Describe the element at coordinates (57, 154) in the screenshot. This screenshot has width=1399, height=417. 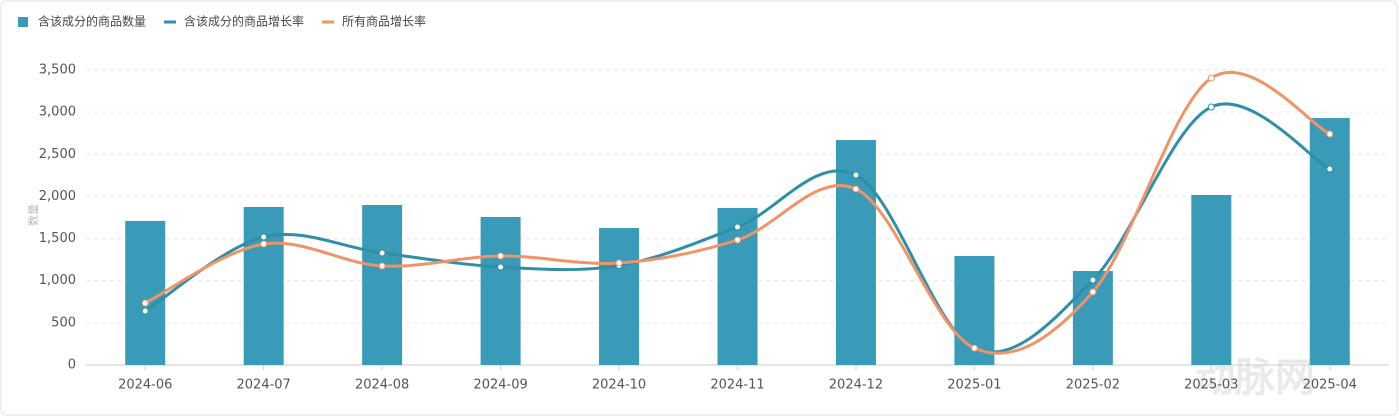
I see `y-tick-label: 2,500` at that location.